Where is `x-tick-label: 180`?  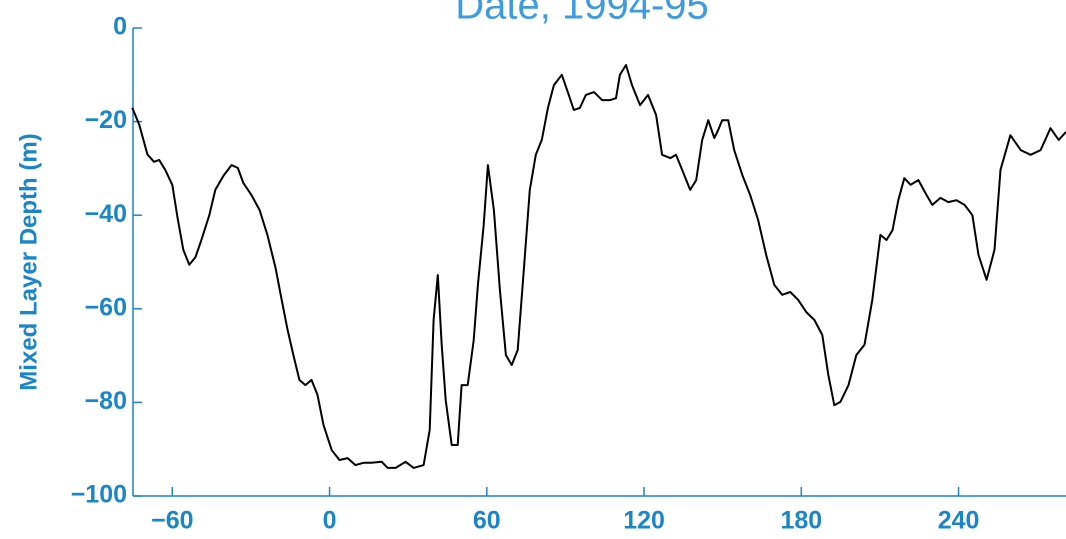 x-tick-label: 180 is located at coordinates (801, 521).